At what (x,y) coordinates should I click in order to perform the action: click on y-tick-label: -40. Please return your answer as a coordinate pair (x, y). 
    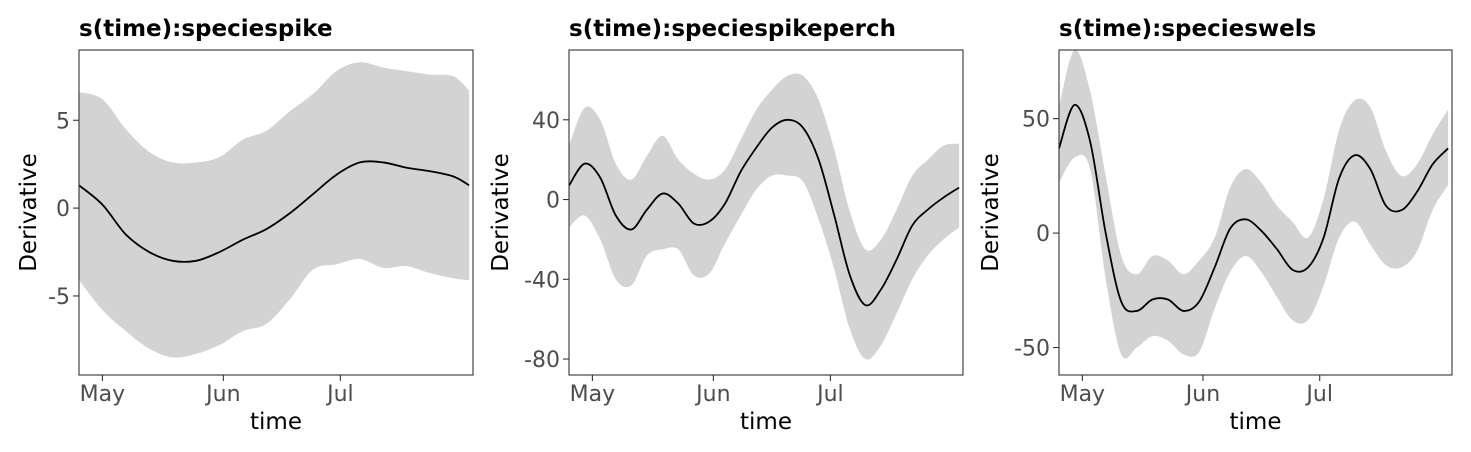
    Looking at the image, I should click on (542, 280).